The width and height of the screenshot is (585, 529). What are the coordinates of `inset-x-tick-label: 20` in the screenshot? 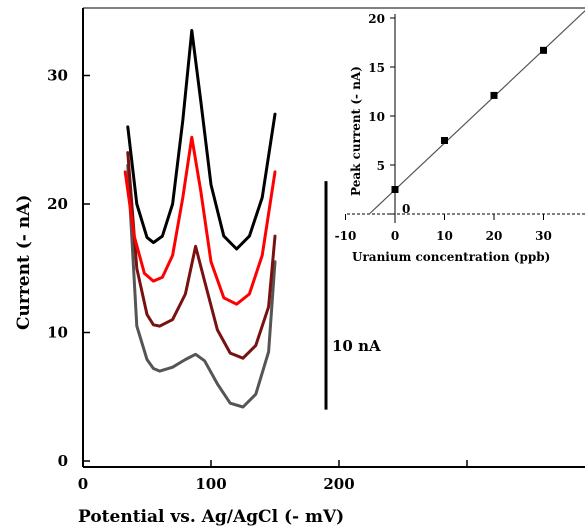 It's located at (494, 236).